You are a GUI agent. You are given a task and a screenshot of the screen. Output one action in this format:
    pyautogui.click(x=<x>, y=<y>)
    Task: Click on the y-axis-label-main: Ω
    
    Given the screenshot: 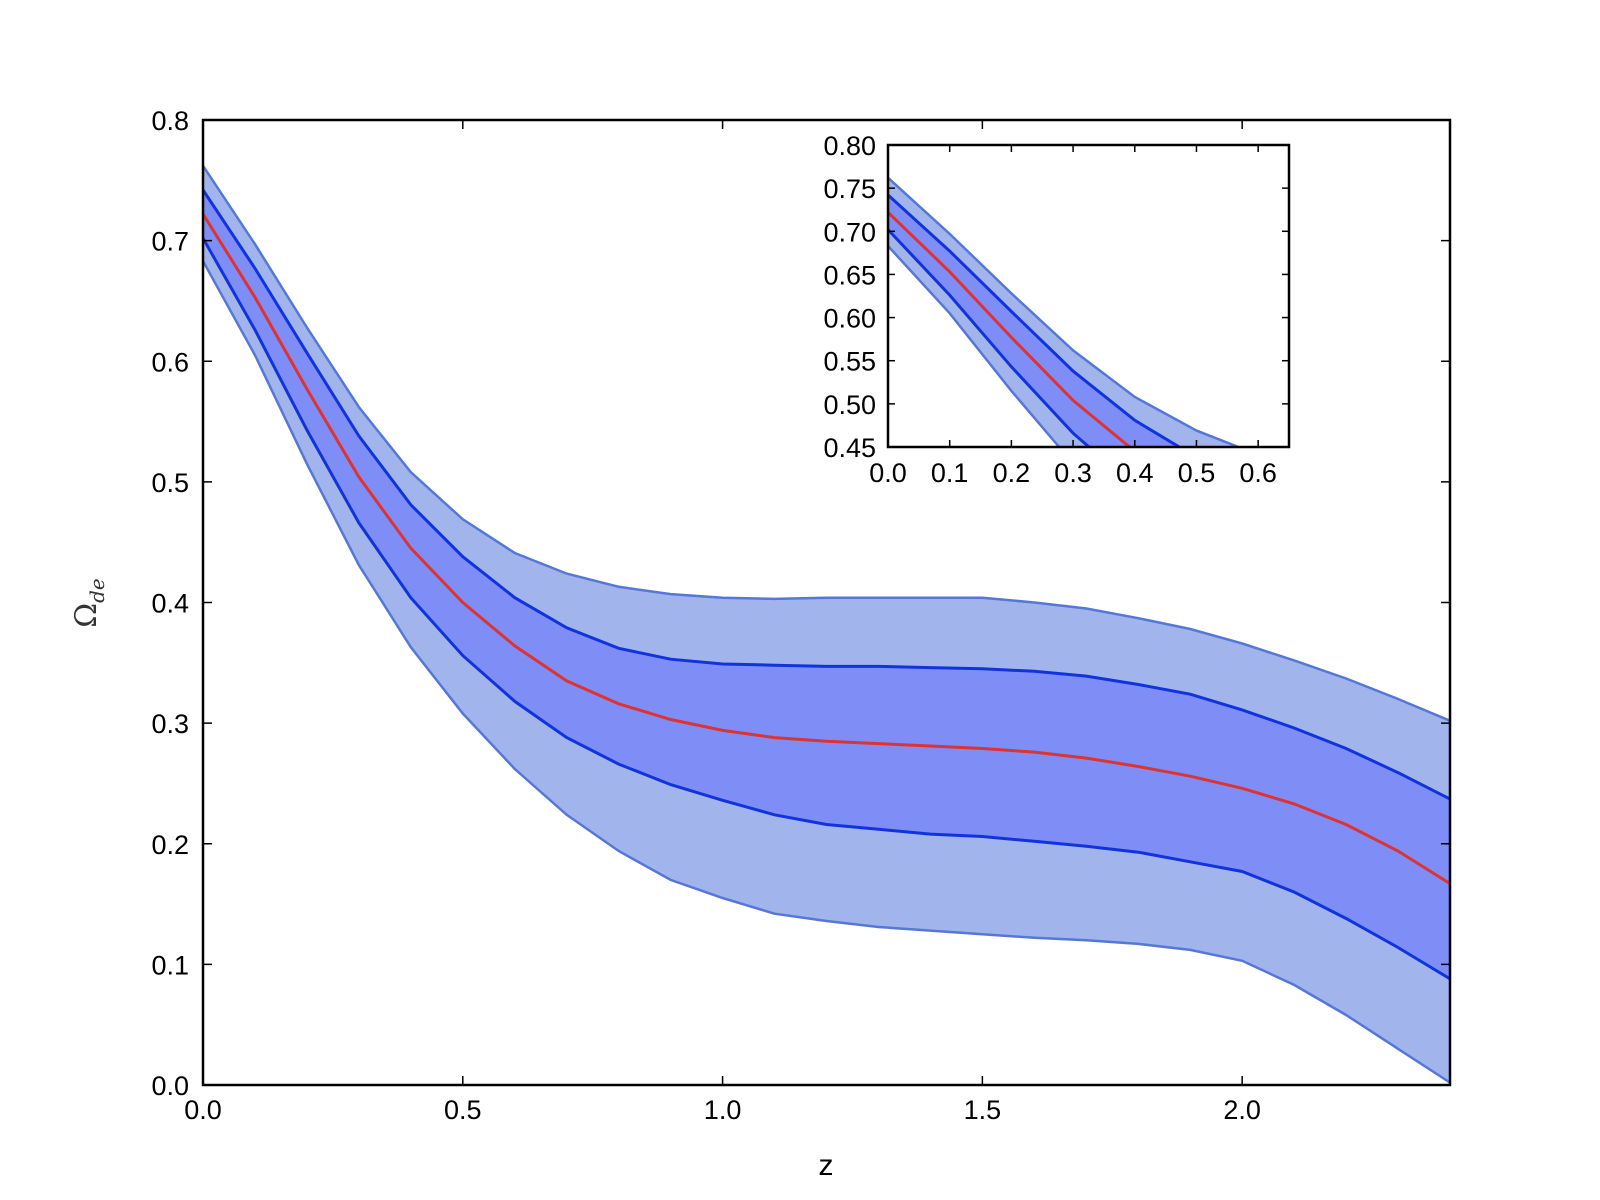 What is the action you would take?
    pyautogui.click(x=86, y=615)
    